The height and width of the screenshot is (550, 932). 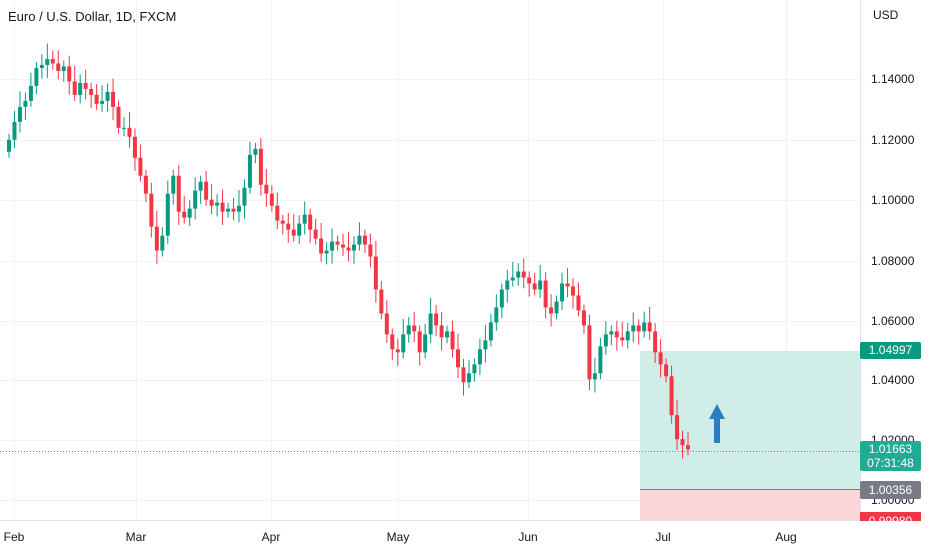 What do you see at coordinates (750, 420) in the screenshot?
I see `long-position-profit-zone` at bounding box center [750, 420].